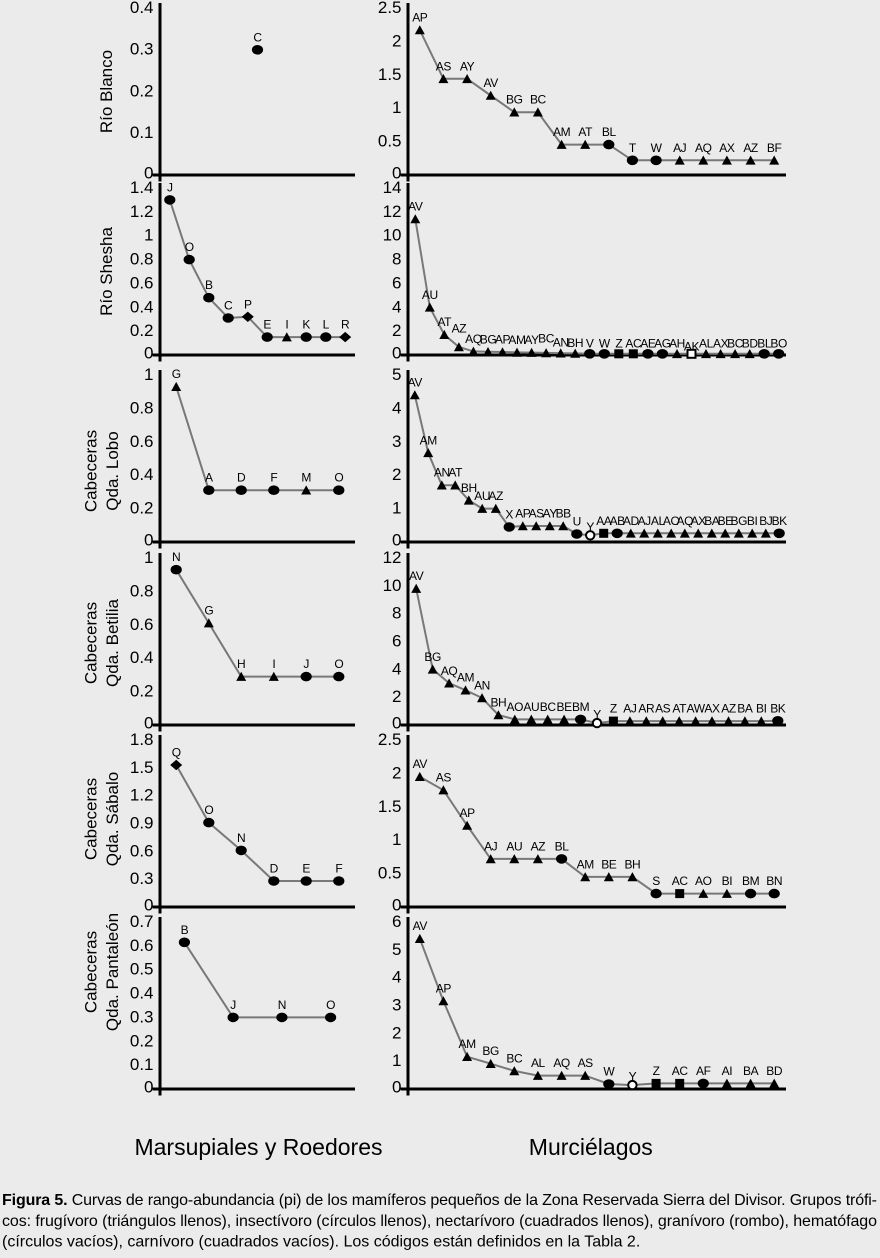  Describe the element at coordinates (142, 850) in the screenshot. I see `svg-text: 0.6` at that location.